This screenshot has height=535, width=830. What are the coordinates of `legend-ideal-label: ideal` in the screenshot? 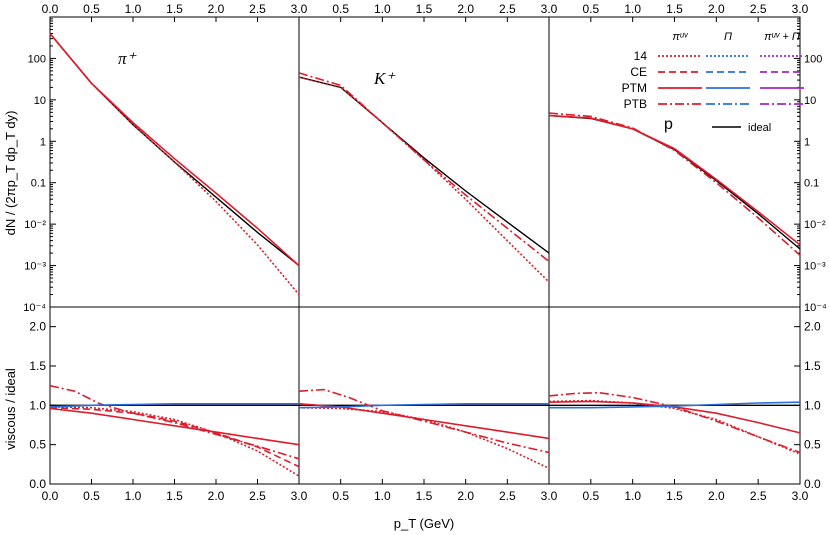 It's located at (759, 128).